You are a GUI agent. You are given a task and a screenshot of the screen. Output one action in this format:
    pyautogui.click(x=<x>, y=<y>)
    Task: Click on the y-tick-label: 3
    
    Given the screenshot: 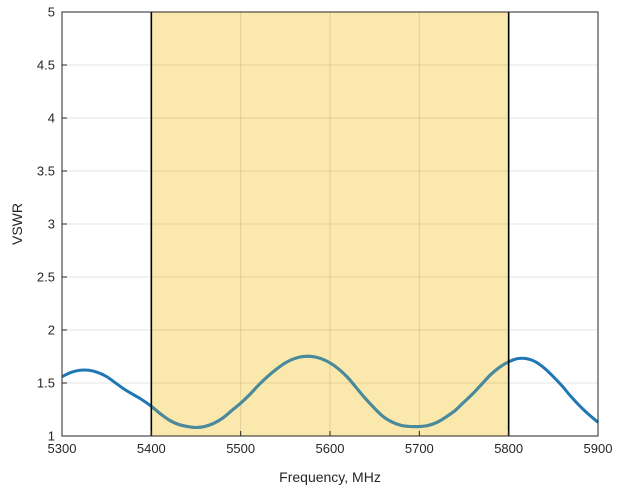 What is the action you would take?
    pyautogui.click(x=51, y=224)
    